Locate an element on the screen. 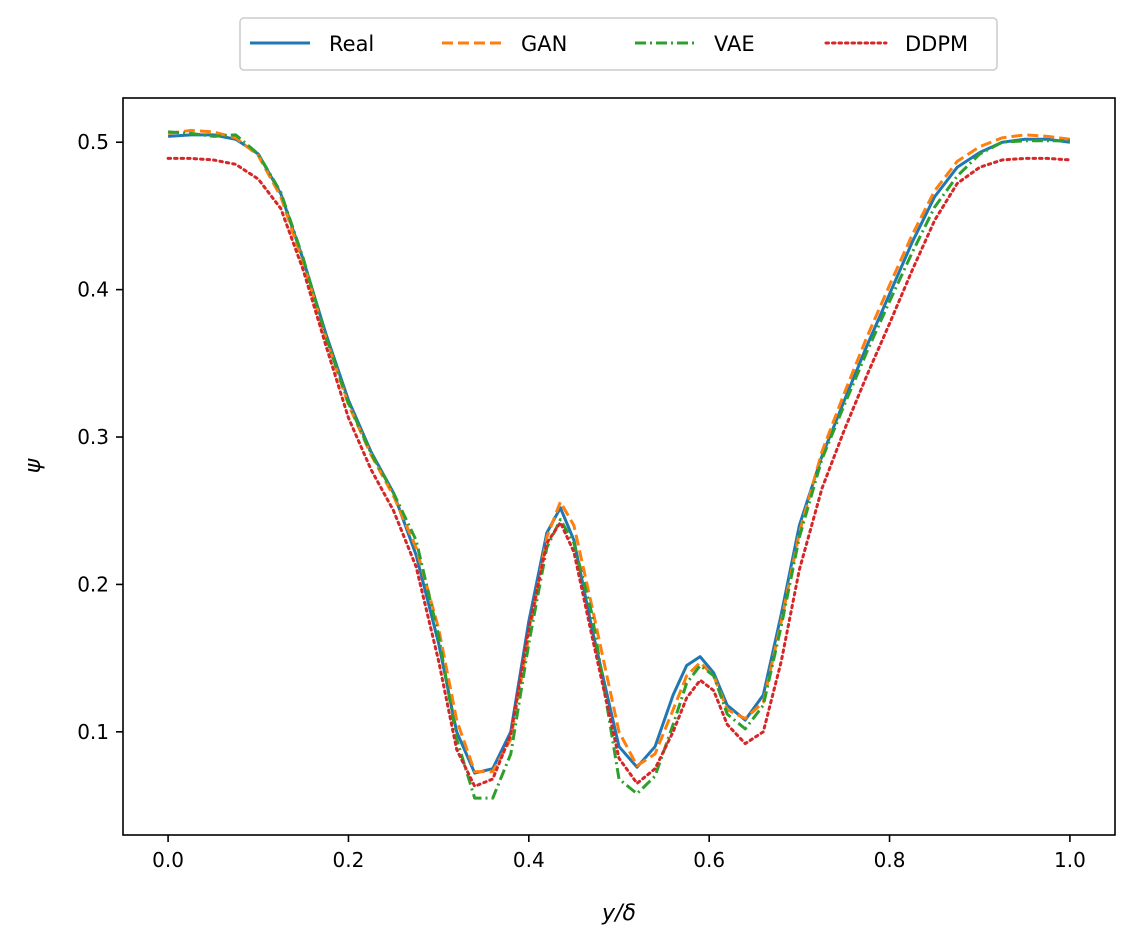  legend-label-ddpm: DDPM is located at coordinates (936, 44).